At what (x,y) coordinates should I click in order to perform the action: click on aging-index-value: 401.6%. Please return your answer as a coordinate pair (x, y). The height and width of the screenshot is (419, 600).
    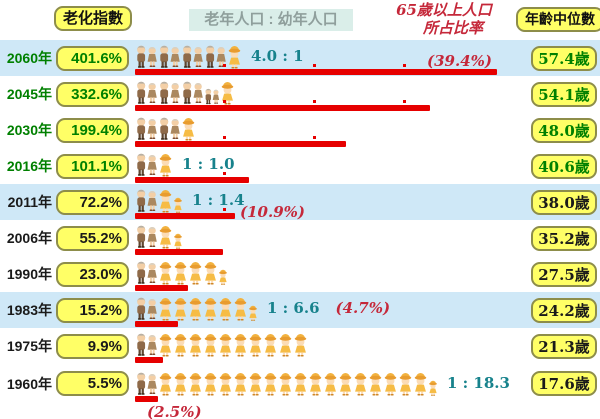
    Looking at the image, I should click on (96, 58).